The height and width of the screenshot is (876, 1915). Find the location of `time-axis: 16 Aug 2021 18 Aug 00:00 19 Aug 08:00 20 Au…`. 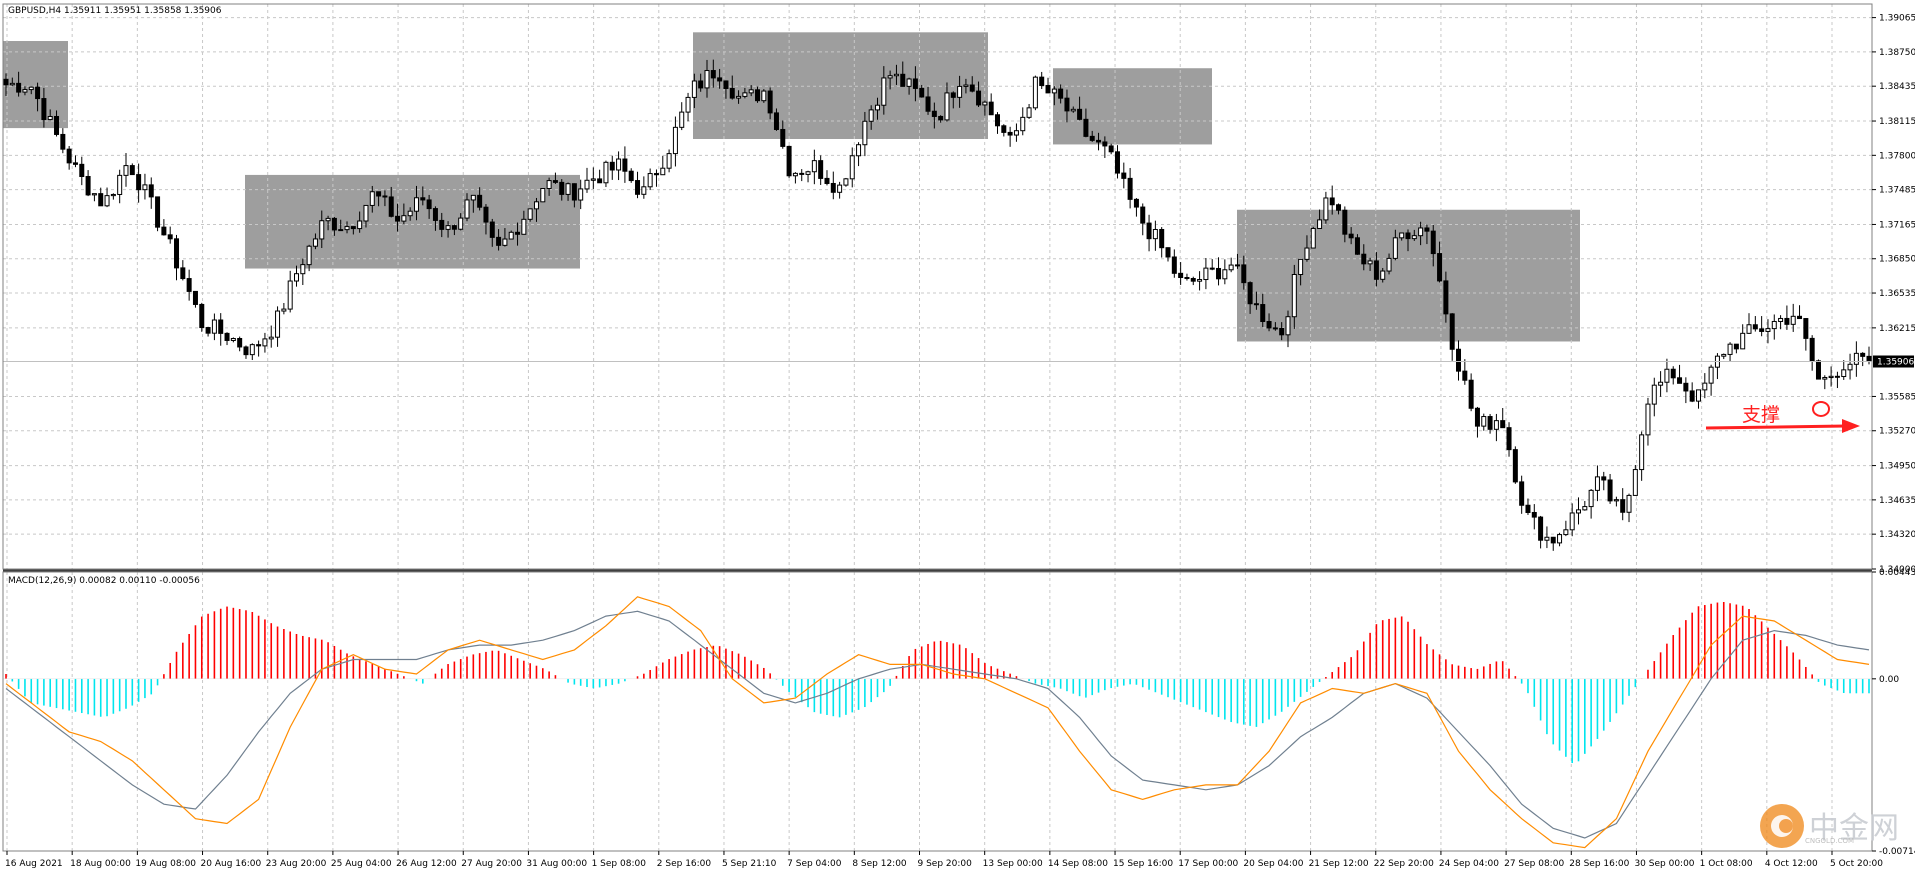

time-axis: 16 Aug 2021 18 Aug 00:00 19 Aug 08:00 20 Au… is located at coordinates (944, 860).